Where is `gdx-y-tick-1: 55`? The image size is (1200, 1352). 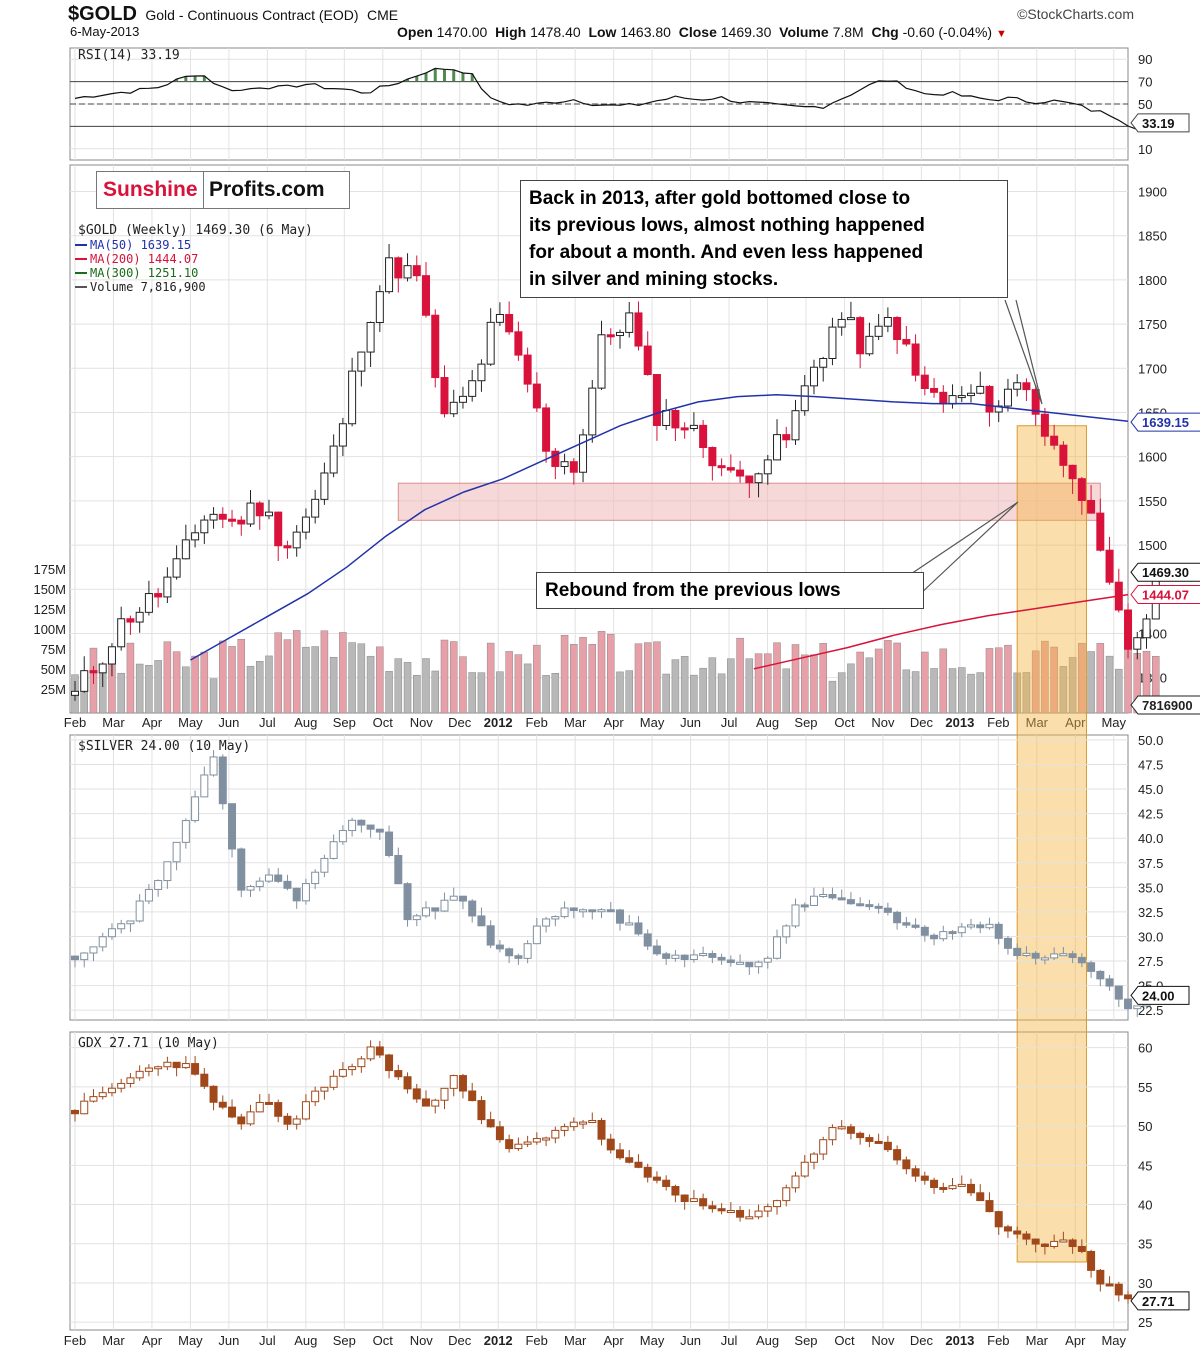 gdx-y-tick-1: 55 is located at coordinates (1145, 1087).